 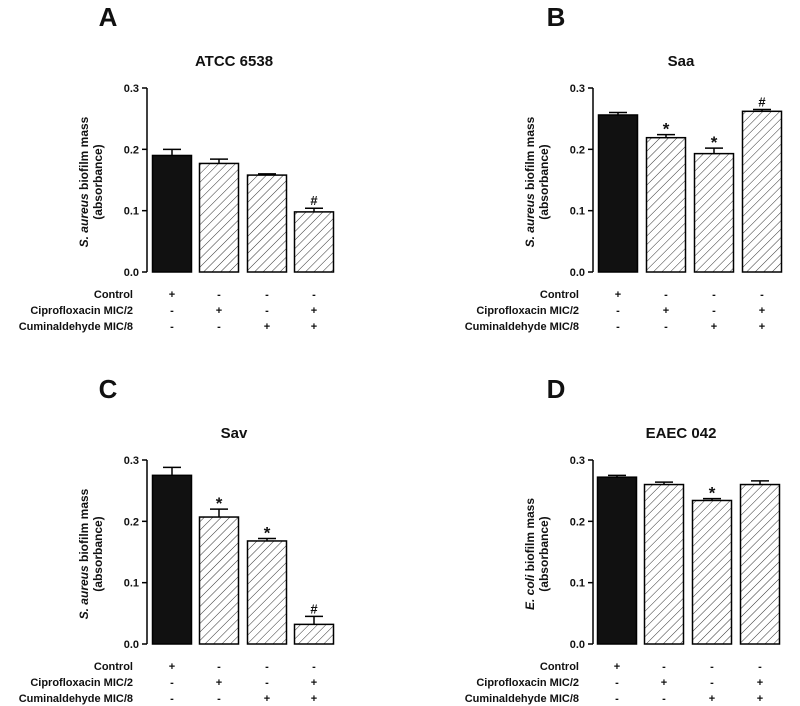 I want to click on significance-mark: #, so click(x=314, y=200).